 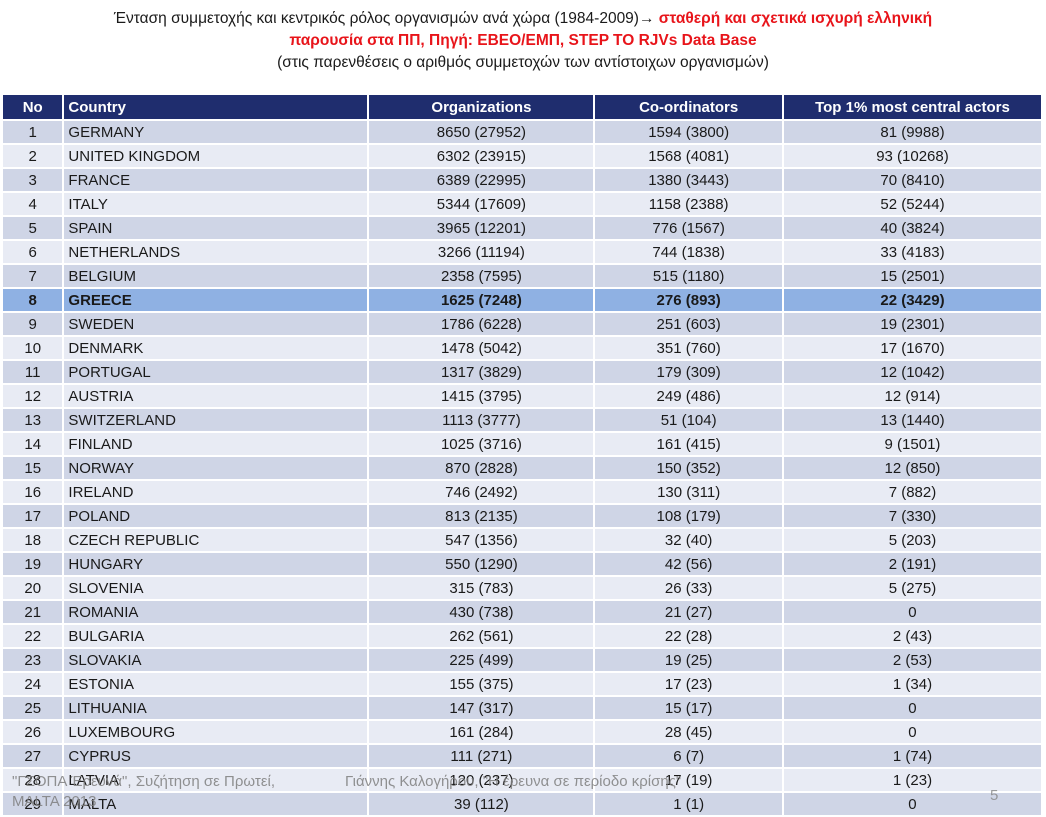 I want to click on cell-top-actors: 13 (1440), so click(x=913, y=421).